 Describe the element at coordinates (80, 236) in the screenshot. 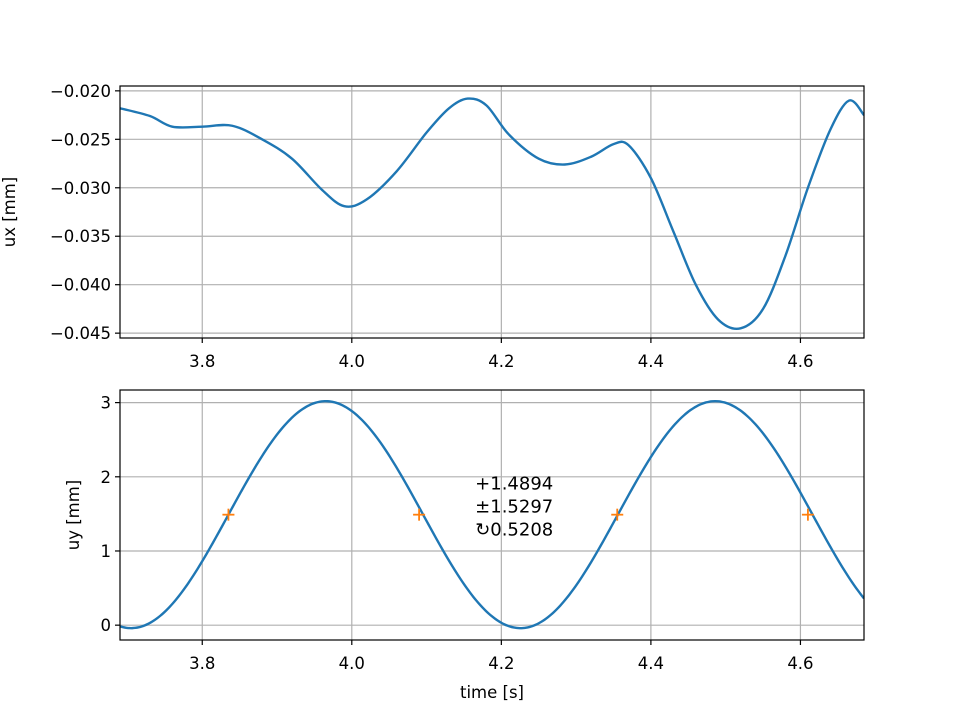

I see `y-tick-label: −0.035` at that location.